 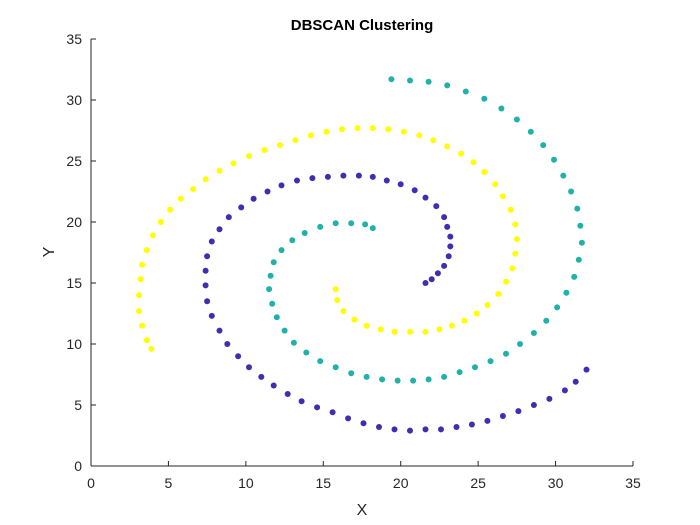 I want to click on x-tick-label: 30, so click(x=556, y=483).